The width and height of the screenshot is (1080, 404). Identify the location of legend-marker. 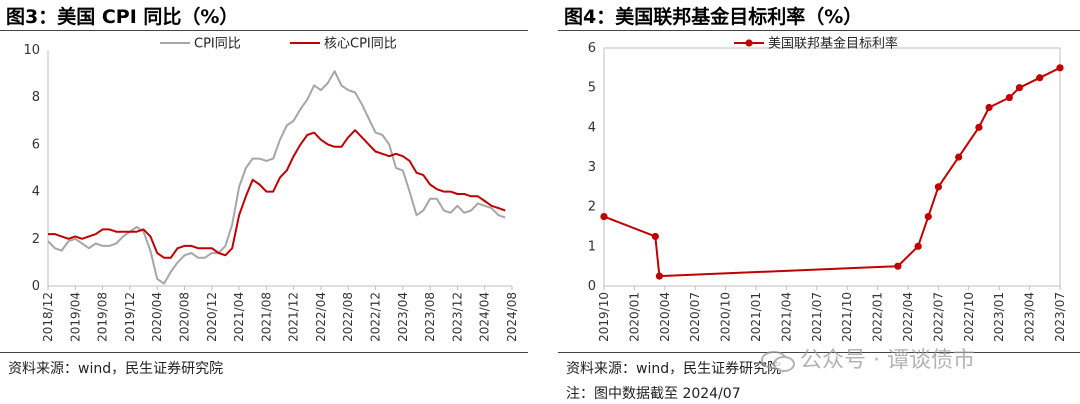
(749, 43).